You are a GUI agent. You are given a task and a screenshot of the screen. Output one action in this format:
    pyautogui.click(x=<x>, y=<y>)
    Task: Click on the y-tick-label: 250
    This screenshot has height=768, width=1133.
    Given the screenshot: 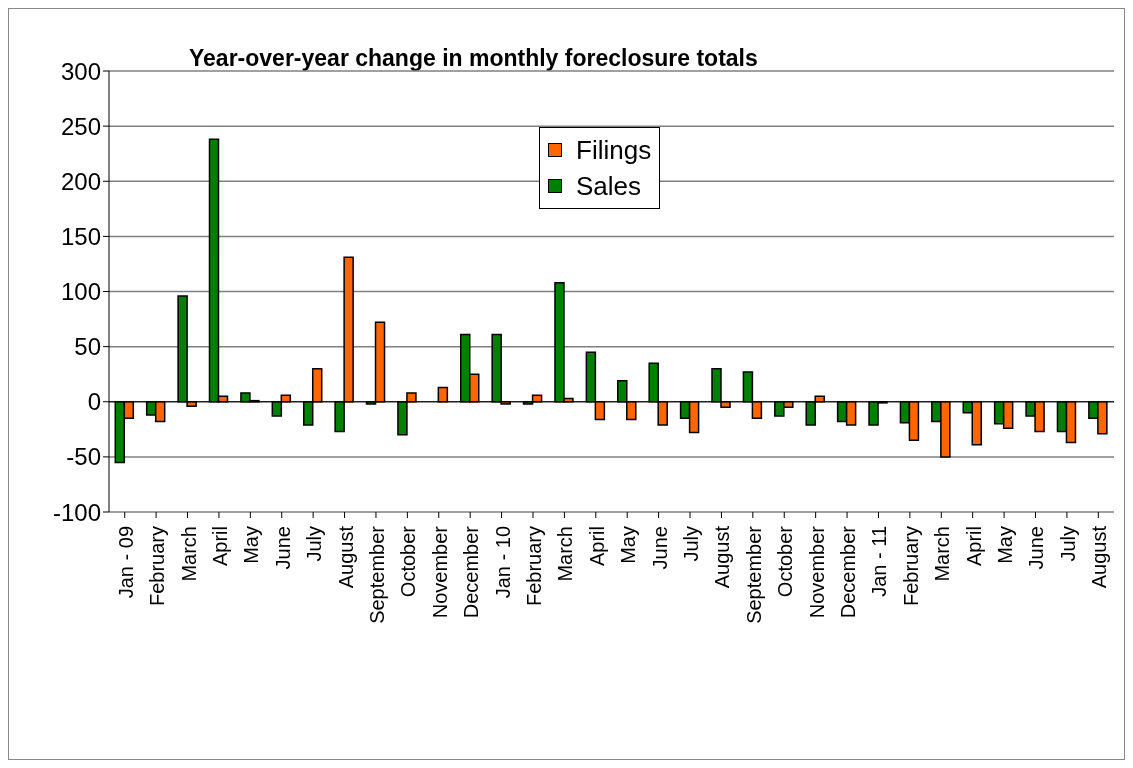 What is the action you would take?
    pyautogui.click(x=80, y=126)
    